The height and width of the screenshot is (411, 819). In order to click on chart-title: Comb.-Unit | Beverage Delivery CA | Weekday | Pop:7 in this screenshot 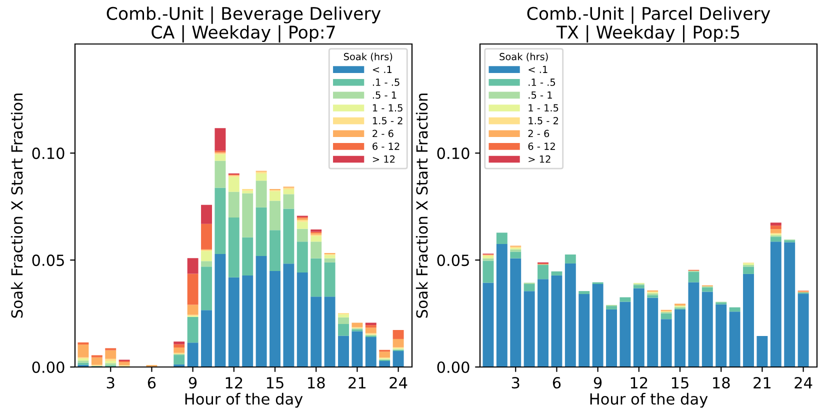, I will do `click(243, 24)`.